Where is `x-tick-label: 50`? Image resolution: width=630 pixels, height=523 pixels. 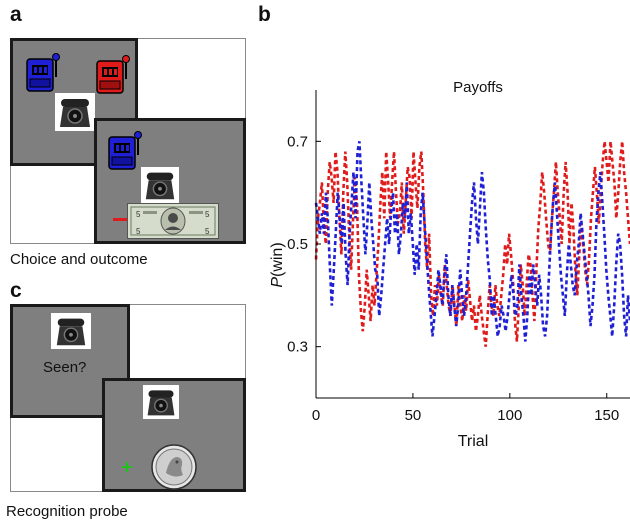 x-tick-label: 50 is located at coordinates (413, 415).